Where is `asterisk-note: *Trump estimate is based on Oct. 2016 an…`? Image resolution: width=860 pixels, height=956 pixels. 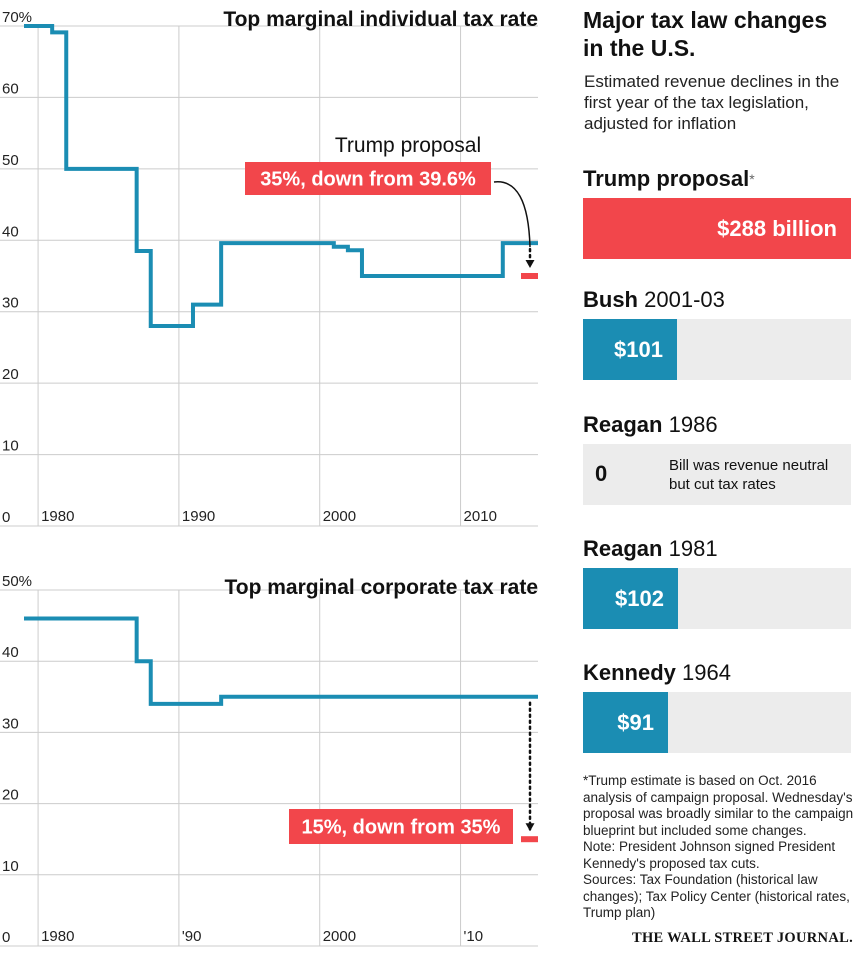 asterisk-note: *Trump estimate is based on Oct. 2016 an… is located at coordinates (718, 805).